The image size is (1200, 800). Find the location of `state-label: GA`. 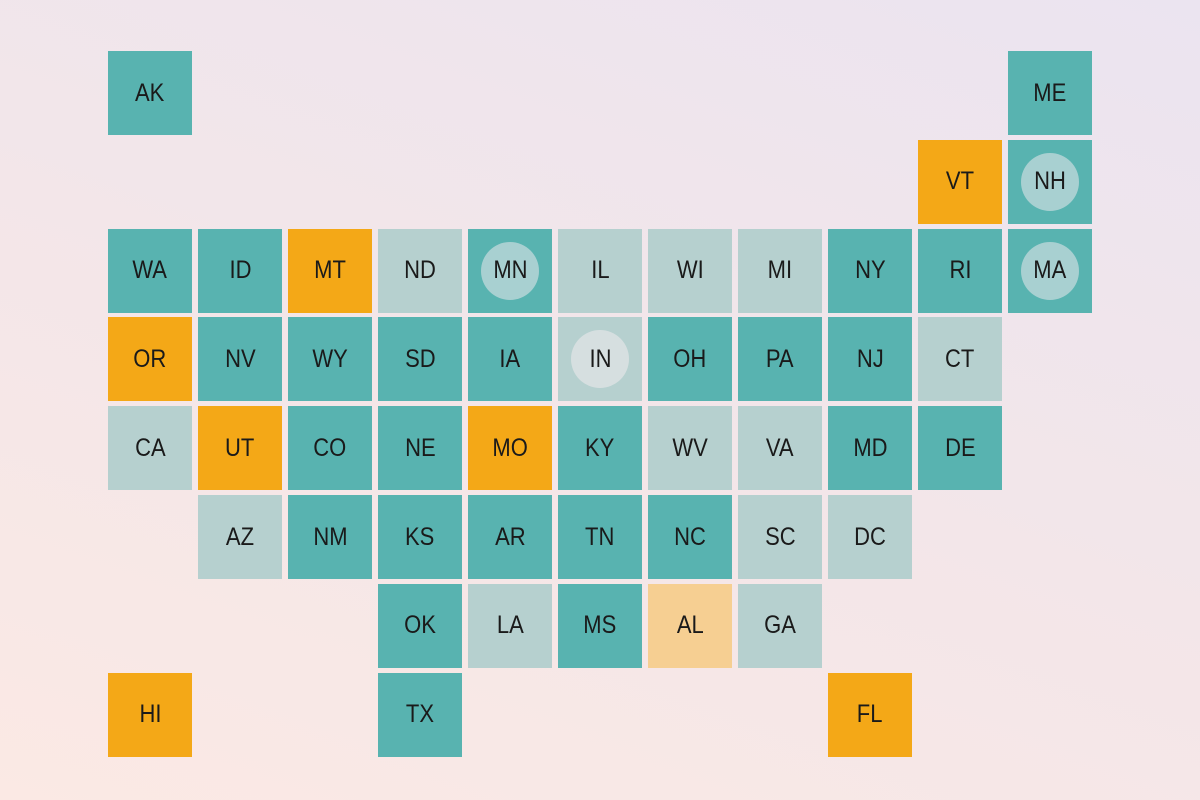

state-label: GA is located at coordinates (780, 625).